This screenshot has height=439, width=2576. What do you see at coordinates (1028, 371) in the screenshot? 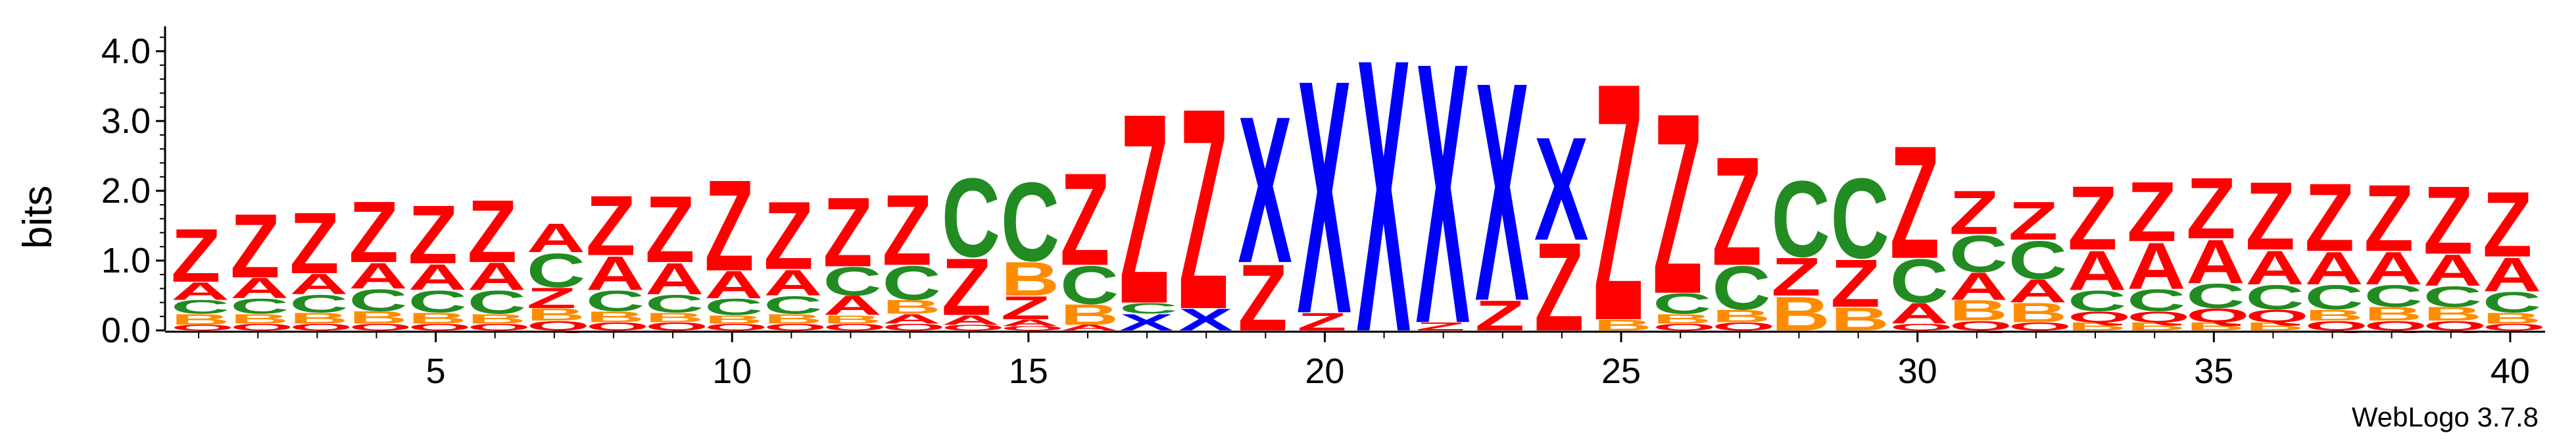
I see `x-tick-label: 15` at bounding box center [1028, 371].